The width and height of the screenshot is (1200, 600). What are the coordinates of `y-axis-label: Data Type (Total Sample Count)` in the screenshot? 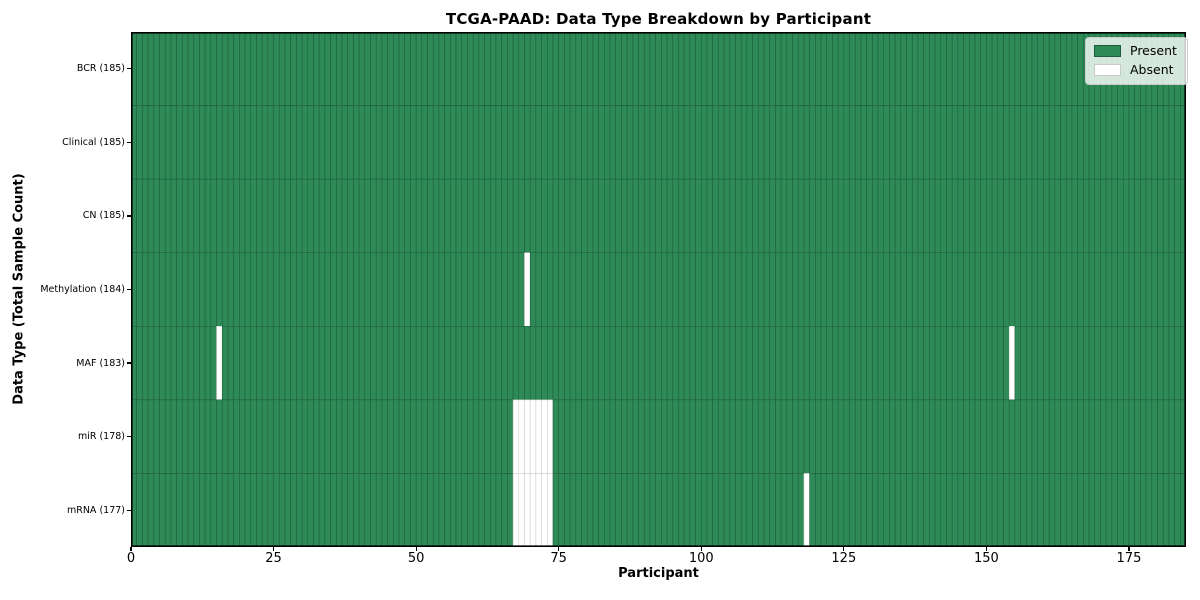 It's located at (19, 289).